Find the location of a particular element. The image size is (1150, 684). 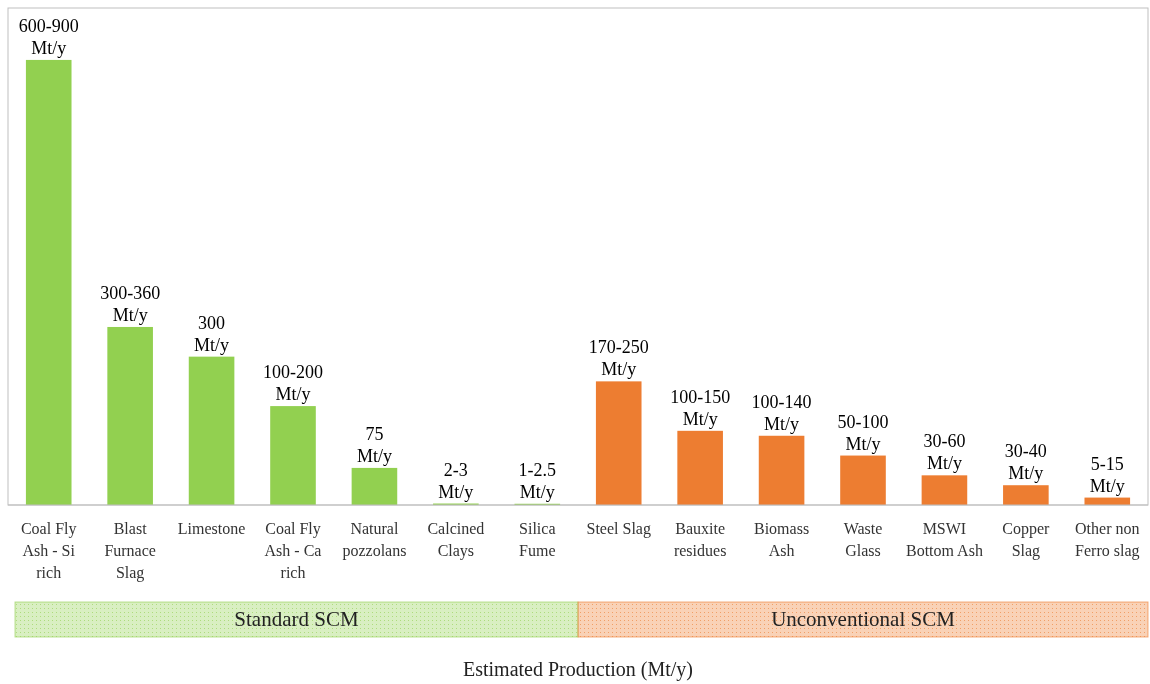

data-label: 1-2.5 Mt/y is located at coordinates (537, 480).